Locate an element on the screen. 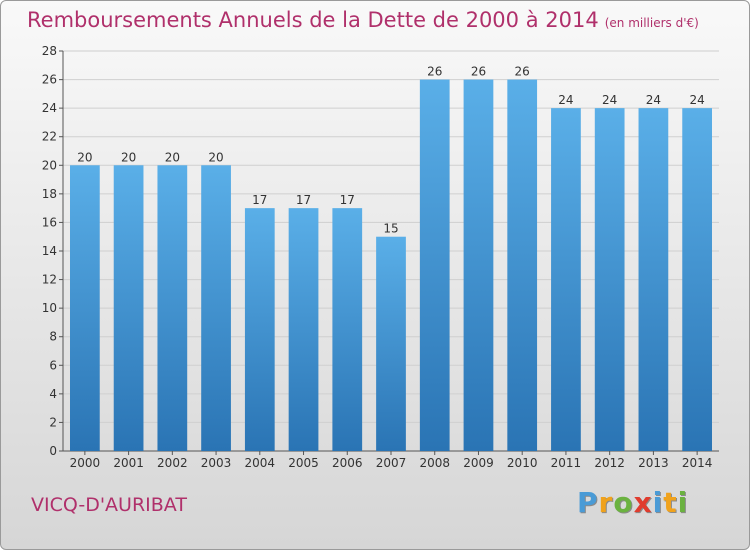 The width and height of the screenshot is (750, 550). logo-letter: t is located at coordinates (670, 502).